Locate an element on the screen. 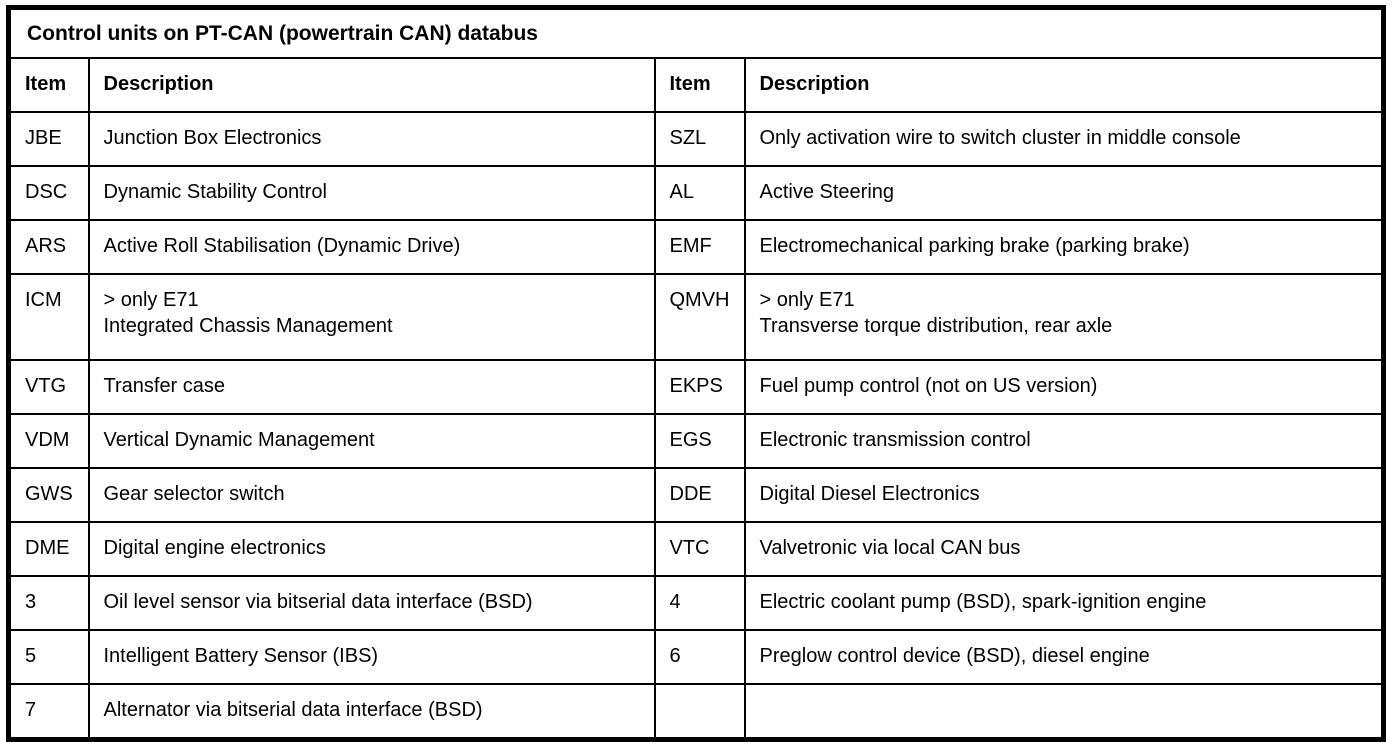 The image size is (1392, 742). item-cell: JBE is located at coordinates (48, 139).